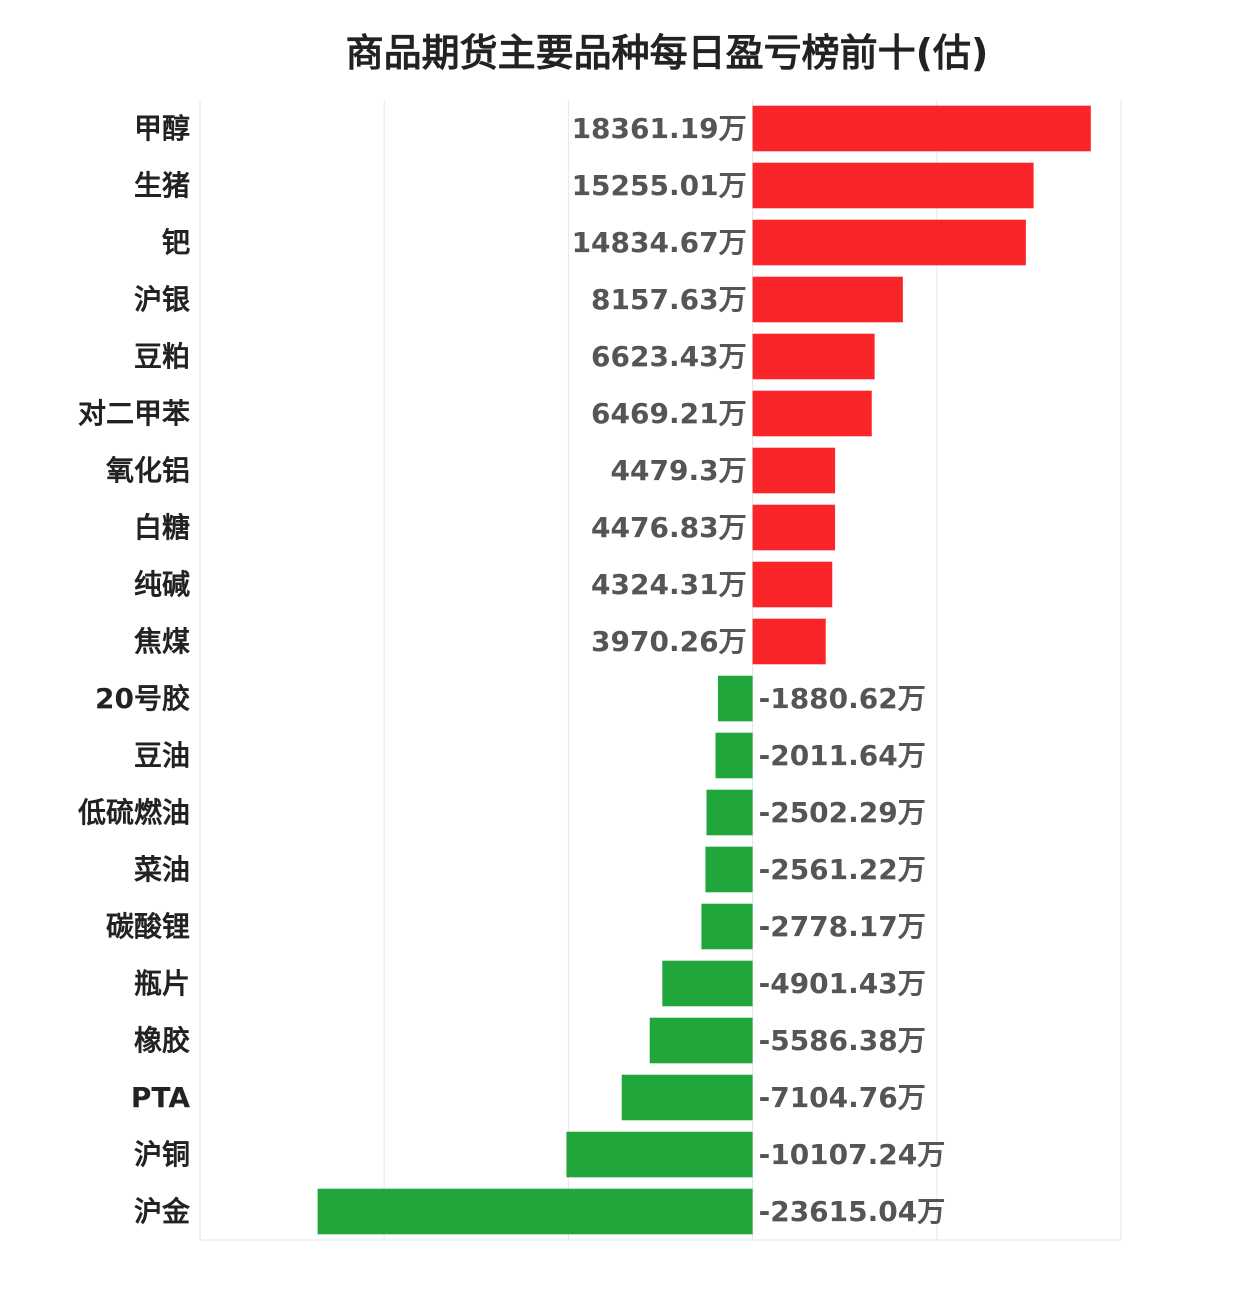 The height and width of the screenshot is (1300, 1246). I want to click on value-label: 3970.26万, so click(669, 641).